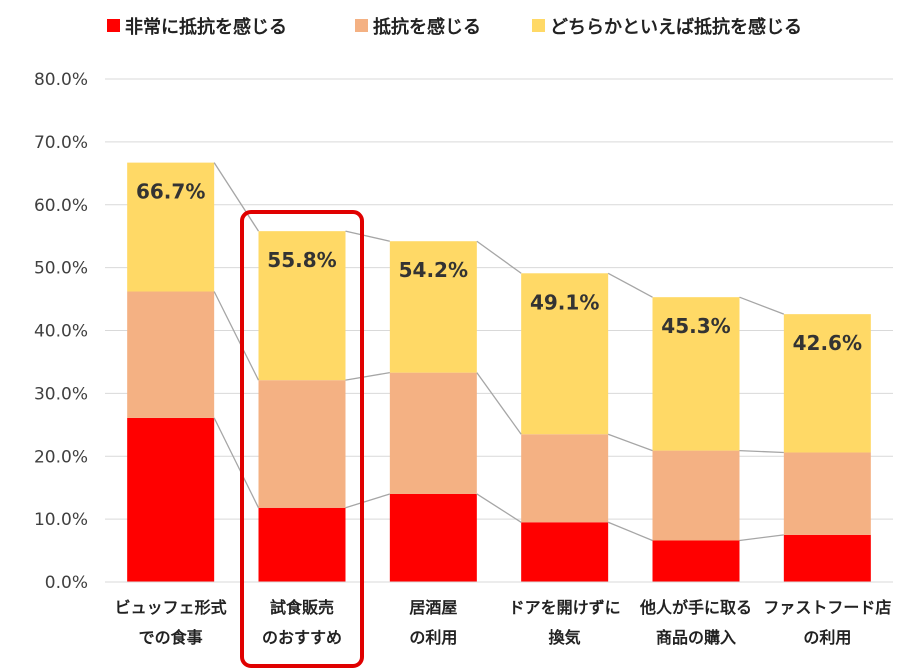  I want to click on y-tick-label: 70.0%, so click(61, 143).